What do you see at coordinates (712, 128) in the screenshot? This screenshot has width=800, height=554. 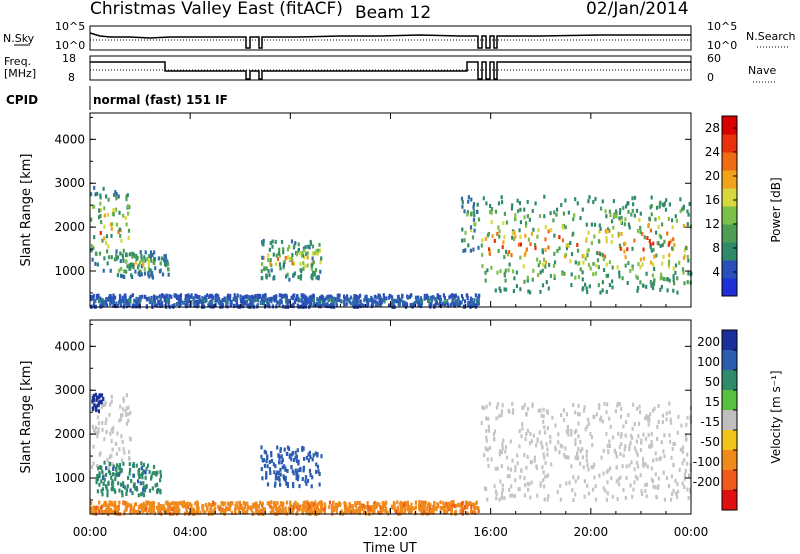 I see `power-colorbar-tick-label: 28` at bounding box center [712, 128].